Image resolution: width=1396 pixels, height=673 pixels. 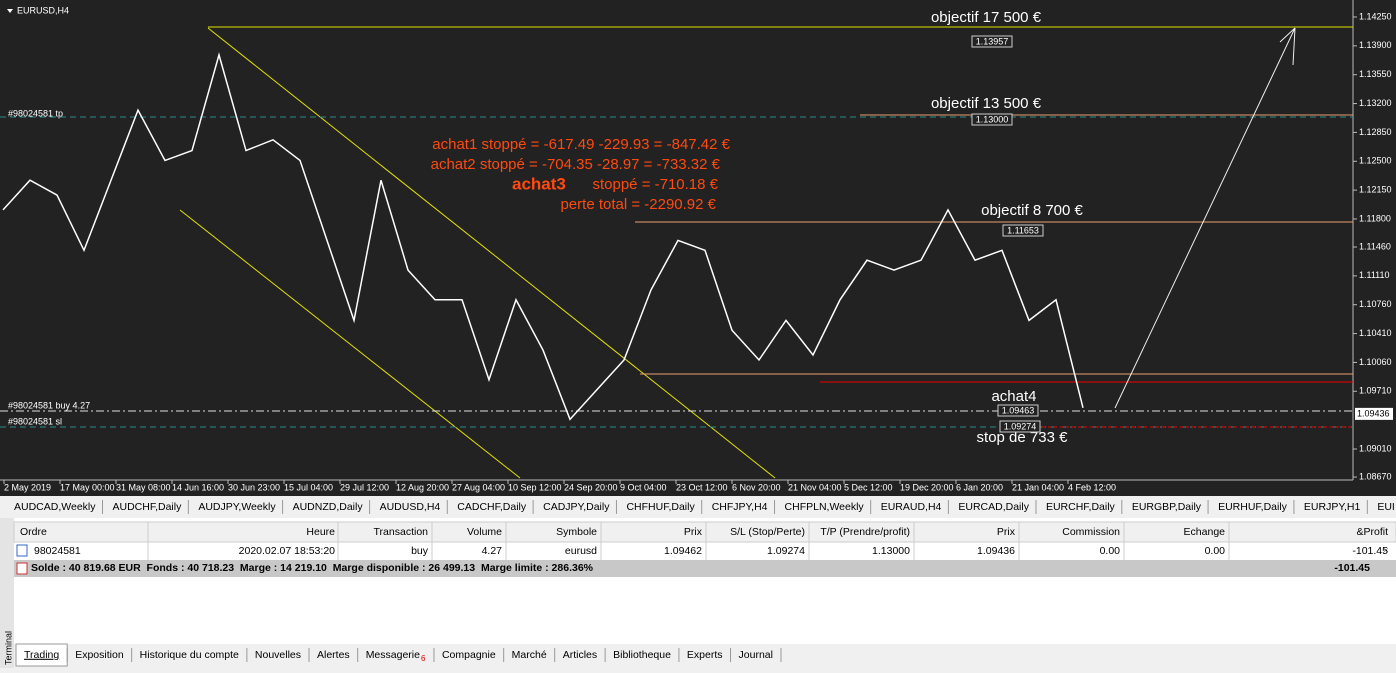 I want to click on table-cell: 1.13000, so click(x=891, y=551).